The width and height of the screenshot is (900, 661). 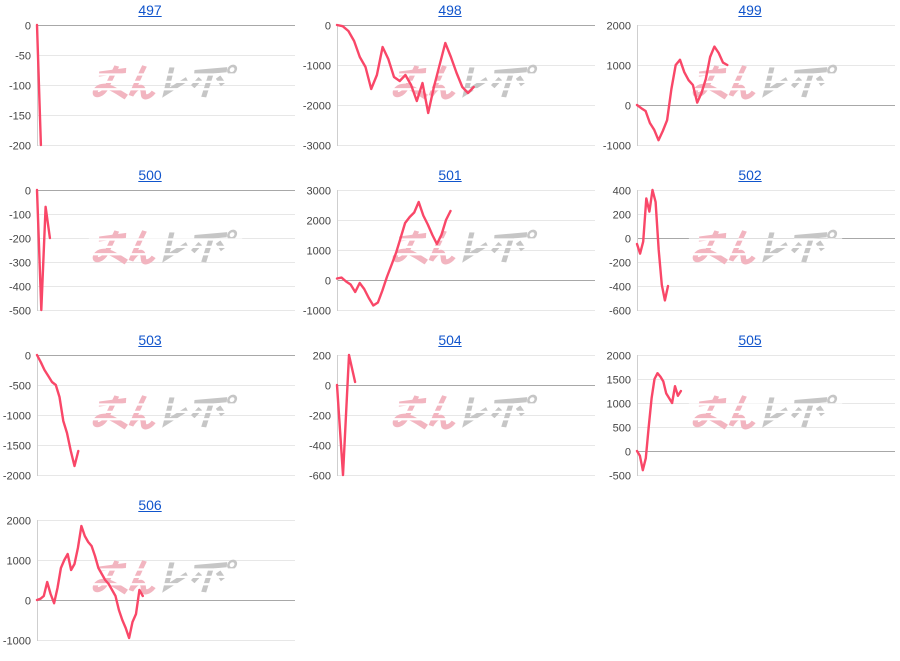 I want to click on line-chart: 0 -100 -200 -300 -400 -500, so click(x=152, y=252).